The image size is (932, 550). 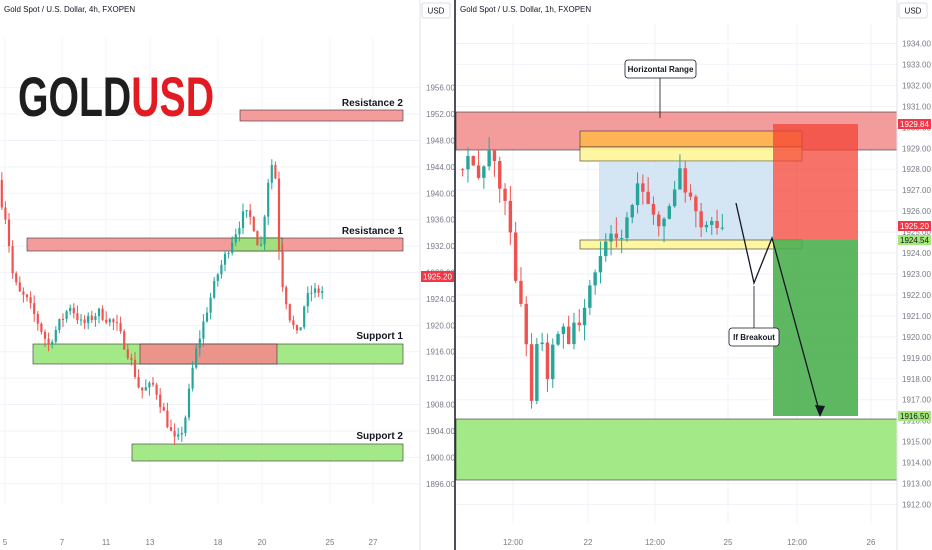 What do you see at coordinates (916, 421) in the screenshot?
I see `y-tick-label: 1916.00` at bounding box center [916, 421].